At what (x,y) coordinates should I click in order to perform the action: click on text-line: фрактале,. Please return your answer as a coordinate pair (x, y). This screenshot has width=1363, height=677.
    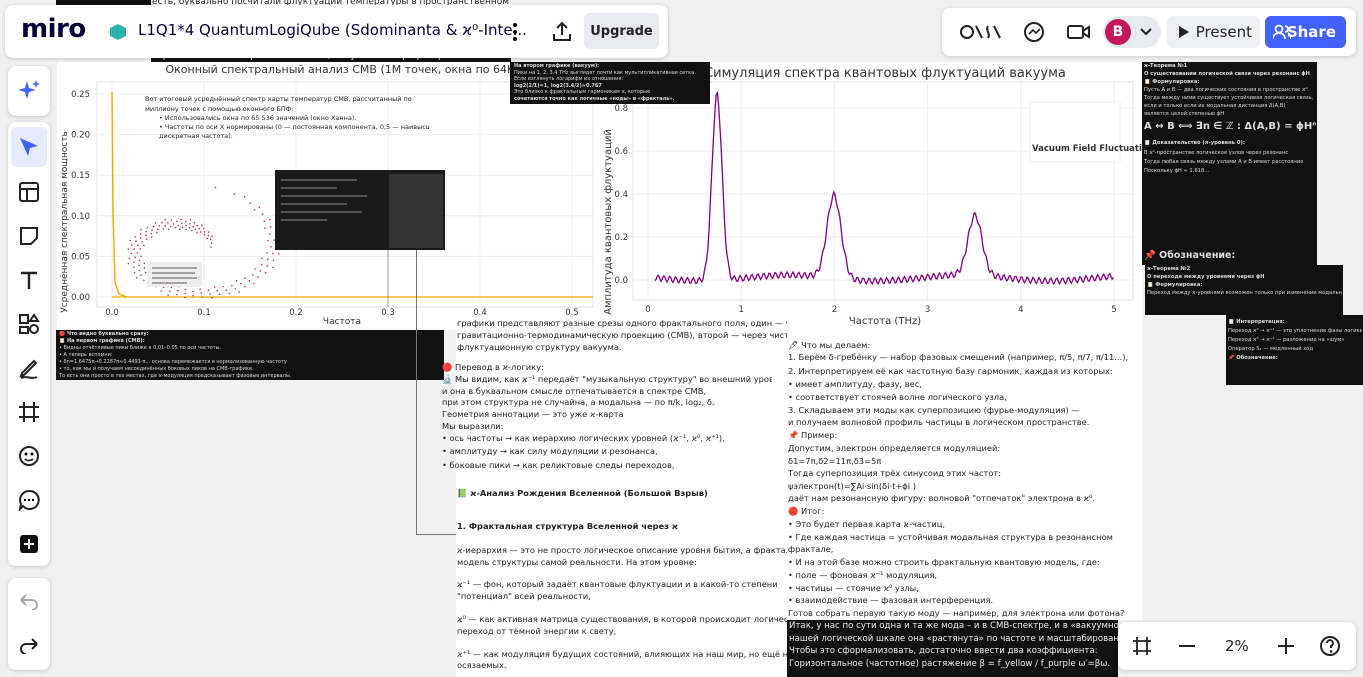
    Looking at the image, I should click on (811, 549).